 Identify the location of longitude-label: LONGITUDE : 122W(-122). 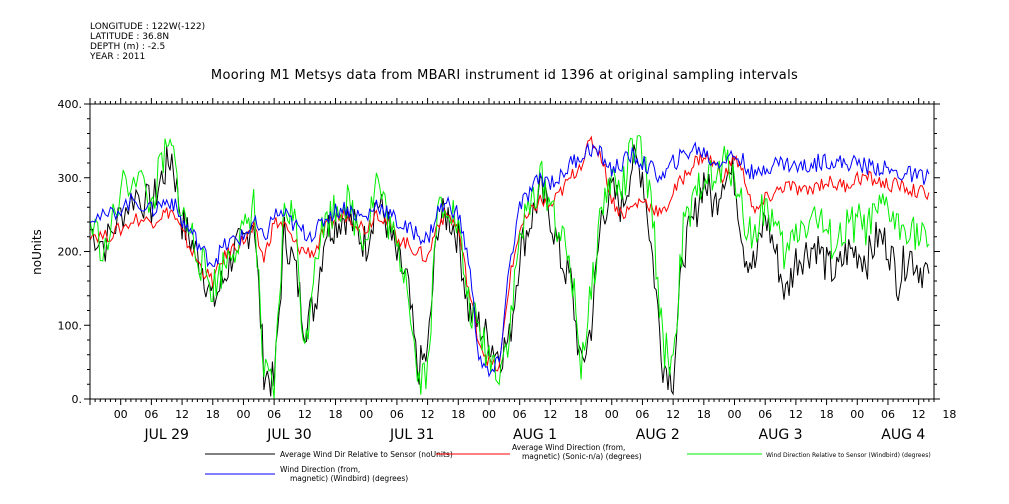
(148, 27).